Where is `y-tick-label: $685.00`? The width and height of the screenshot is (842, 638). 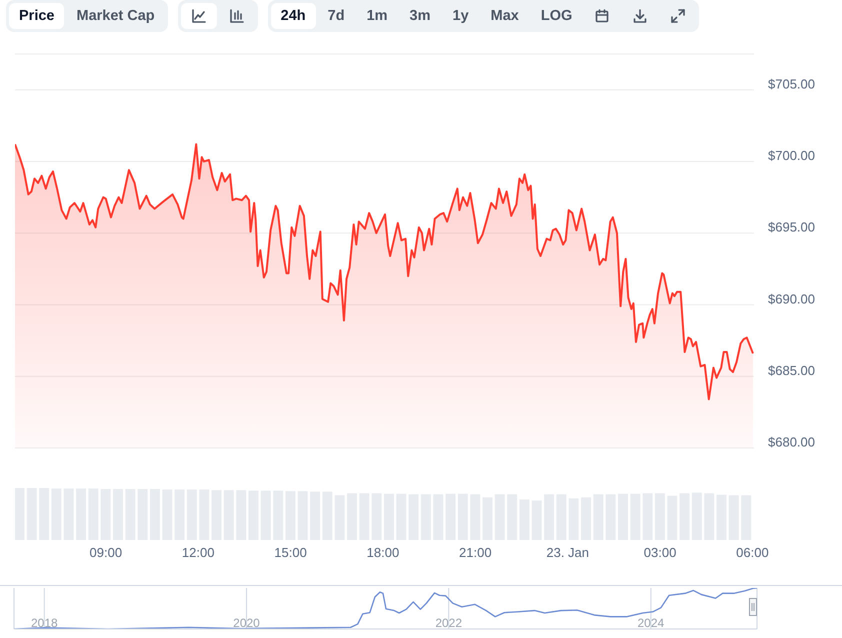
y-tick-label: $685.00 is located at coordinates (791, 370).